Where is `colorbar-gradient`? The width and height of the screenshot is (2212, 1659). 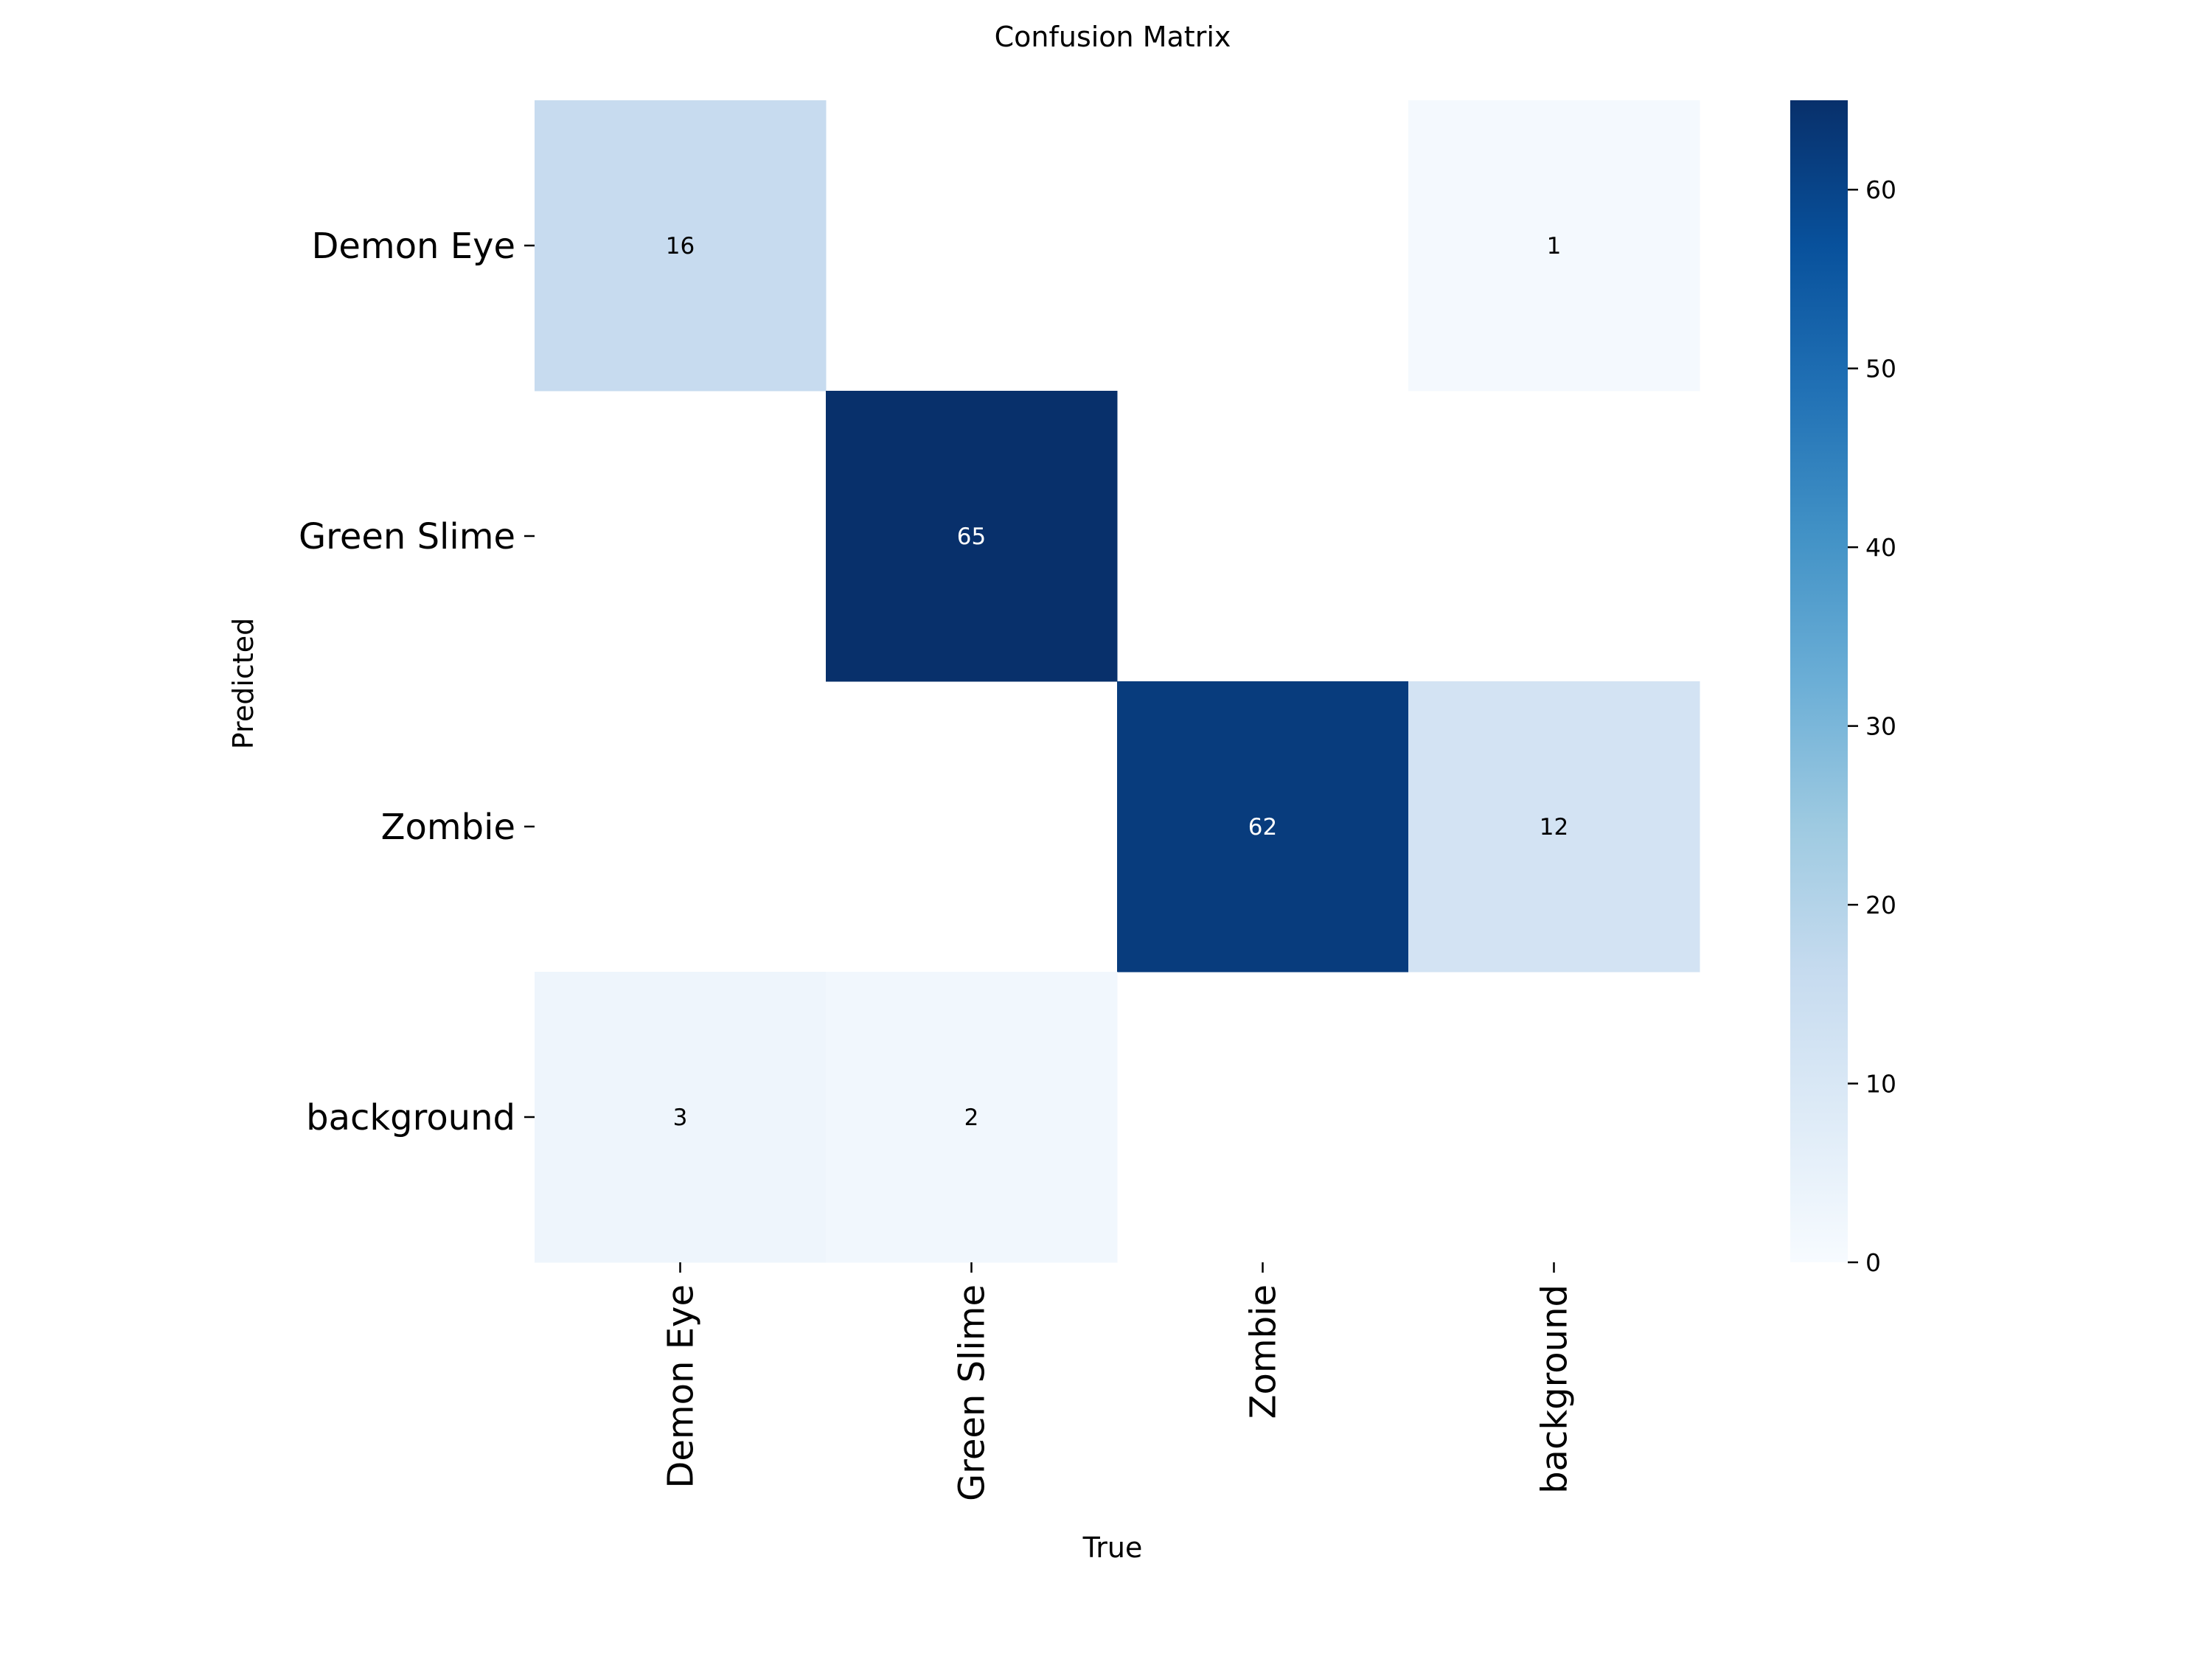 colorbar-gradient is located at coordinates (1819, 681).